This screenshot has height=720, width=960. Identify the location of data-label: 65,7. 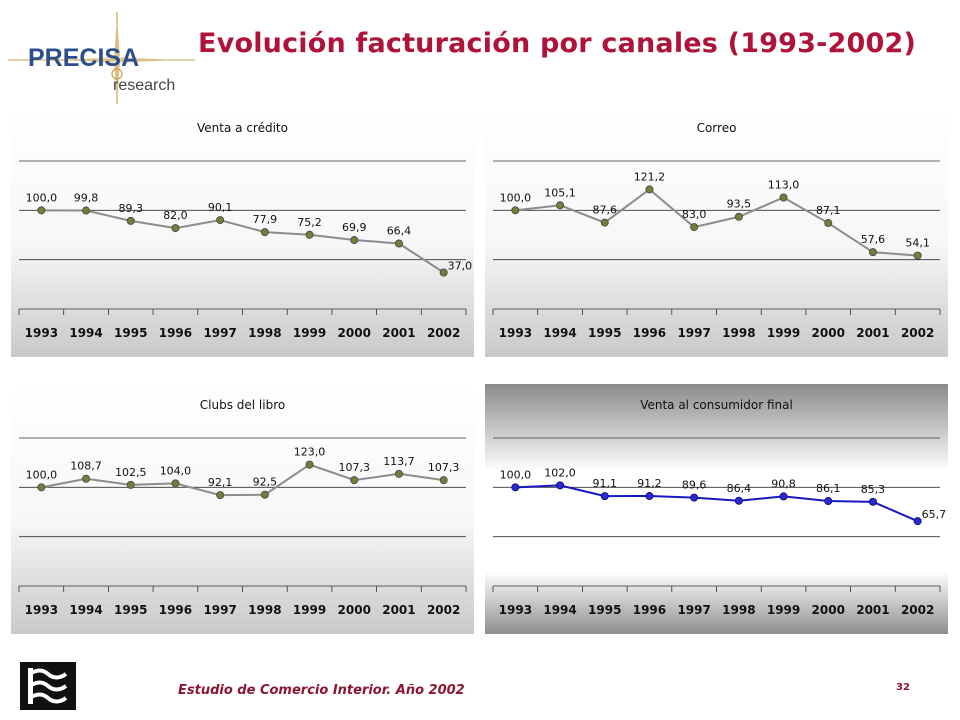
(934, 514).